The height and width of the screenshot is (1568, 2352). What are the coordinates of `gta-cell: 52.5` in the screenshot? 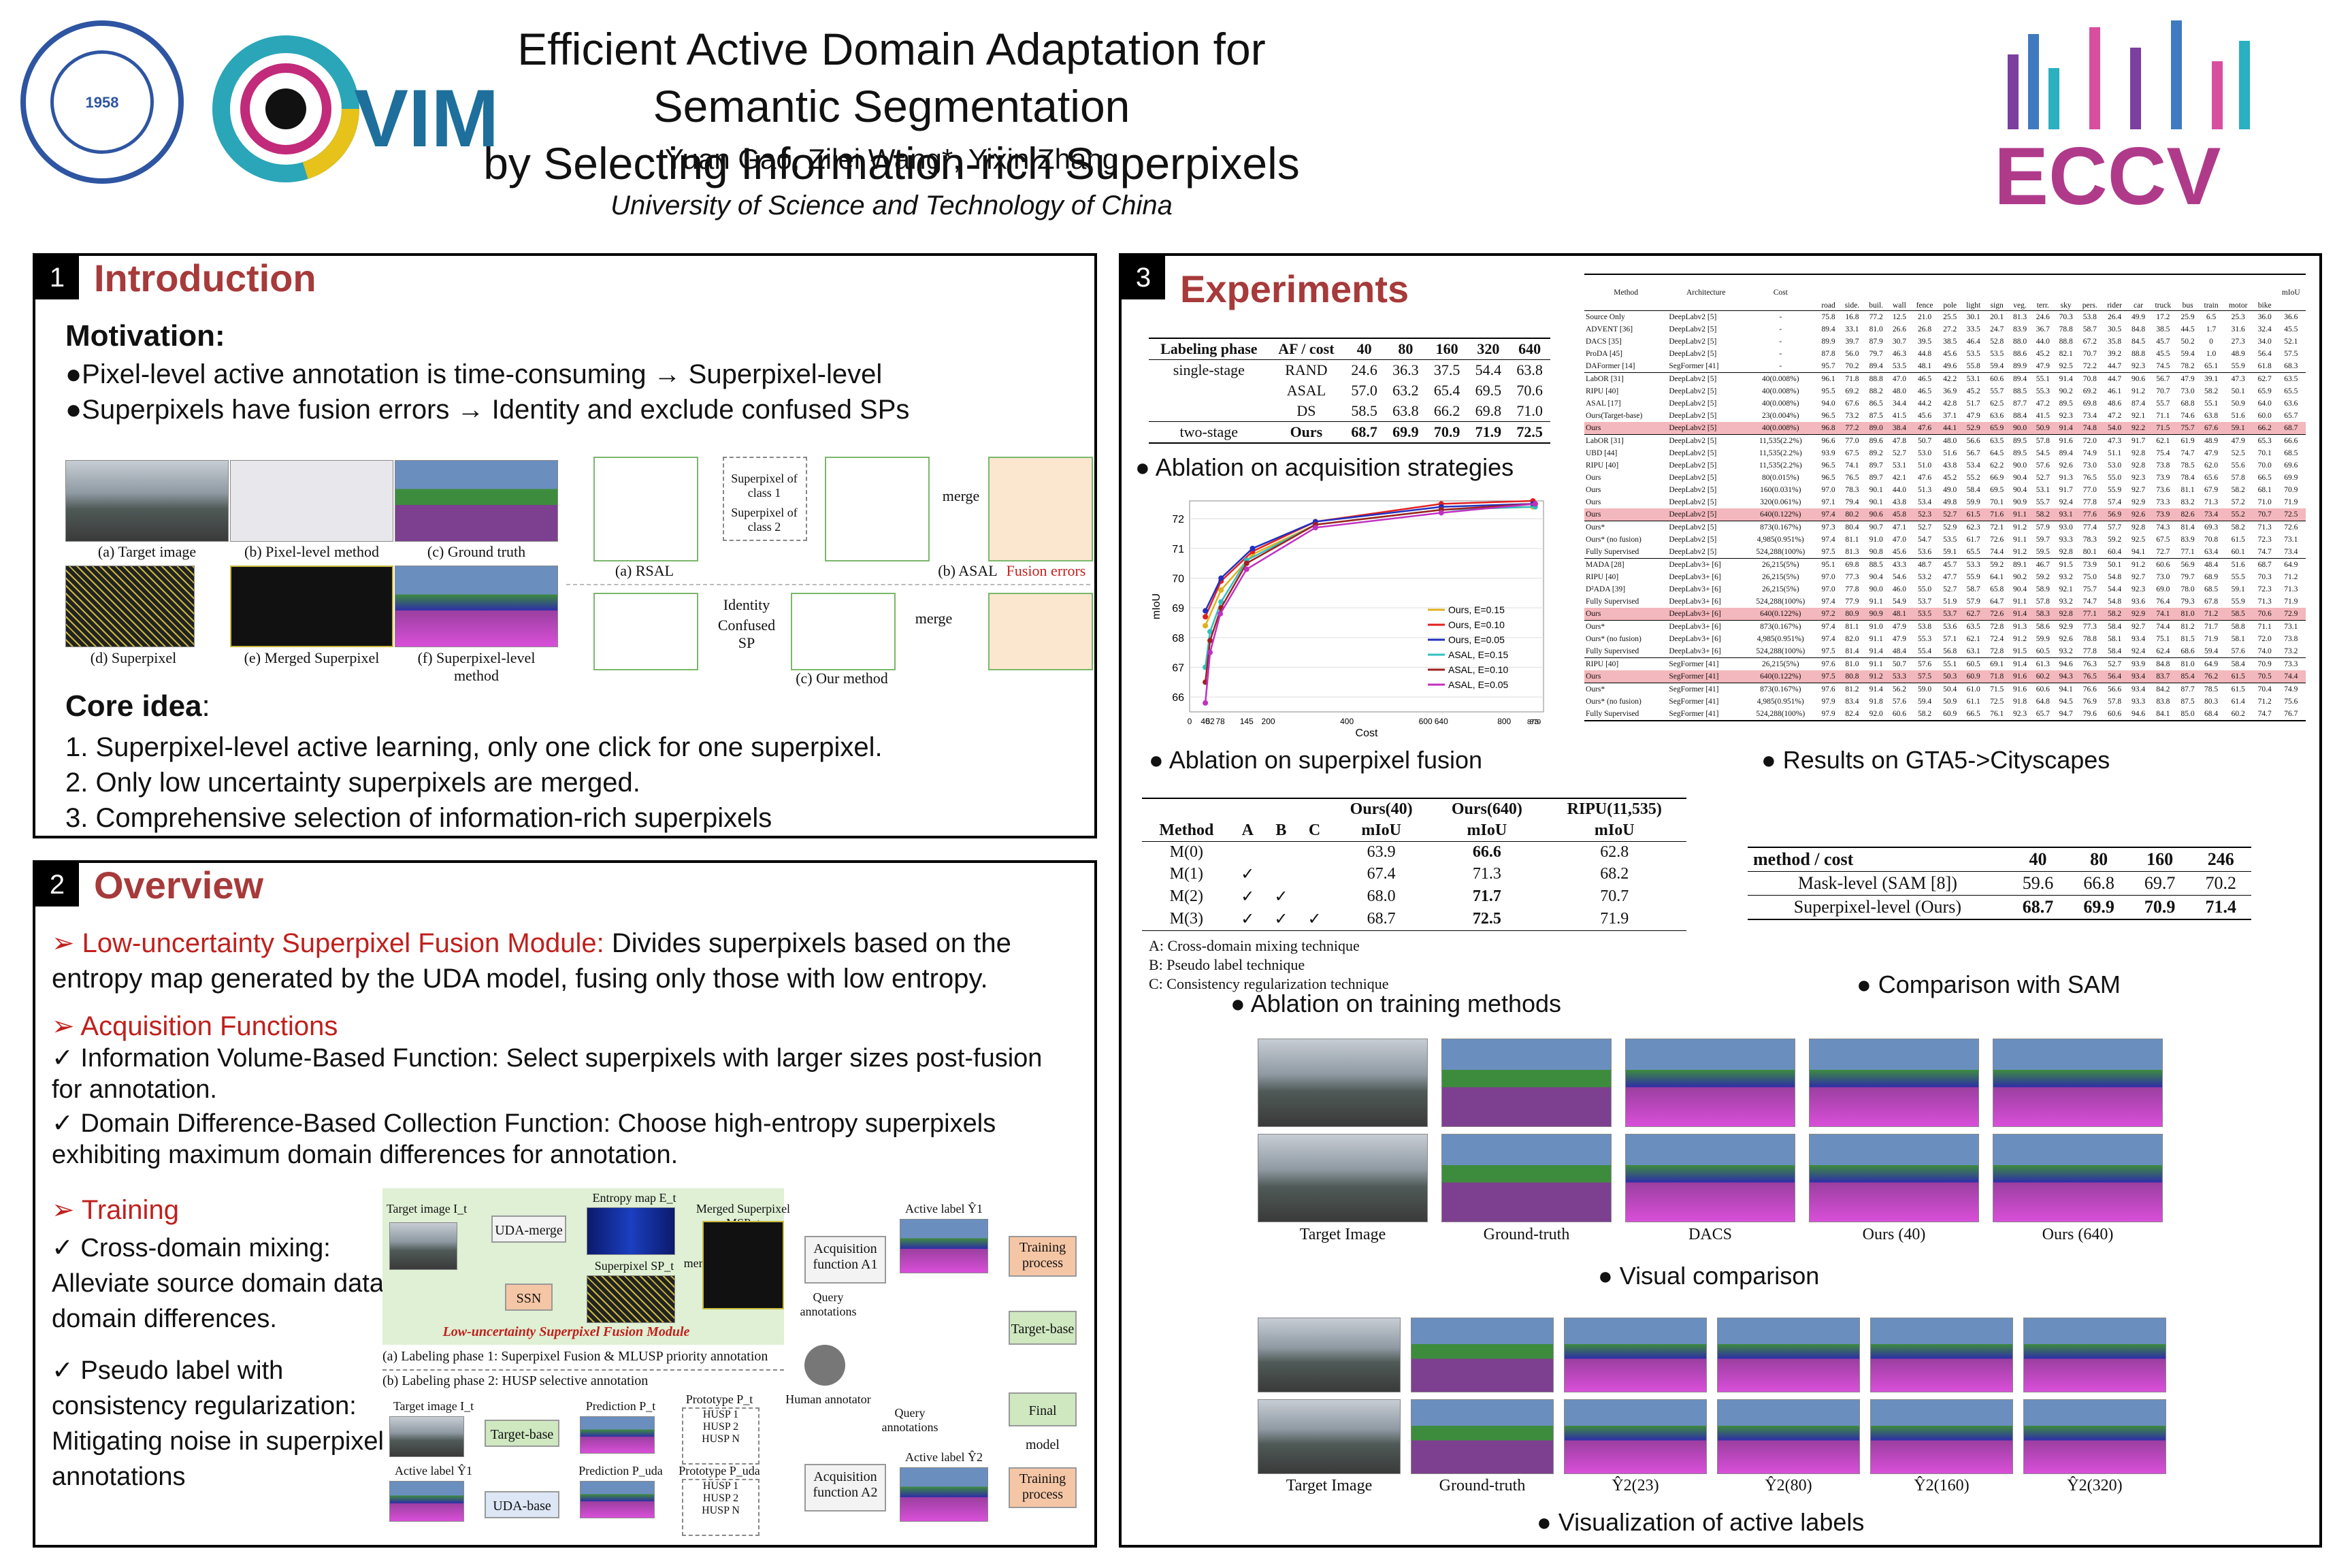 It's located at (2238, 453).